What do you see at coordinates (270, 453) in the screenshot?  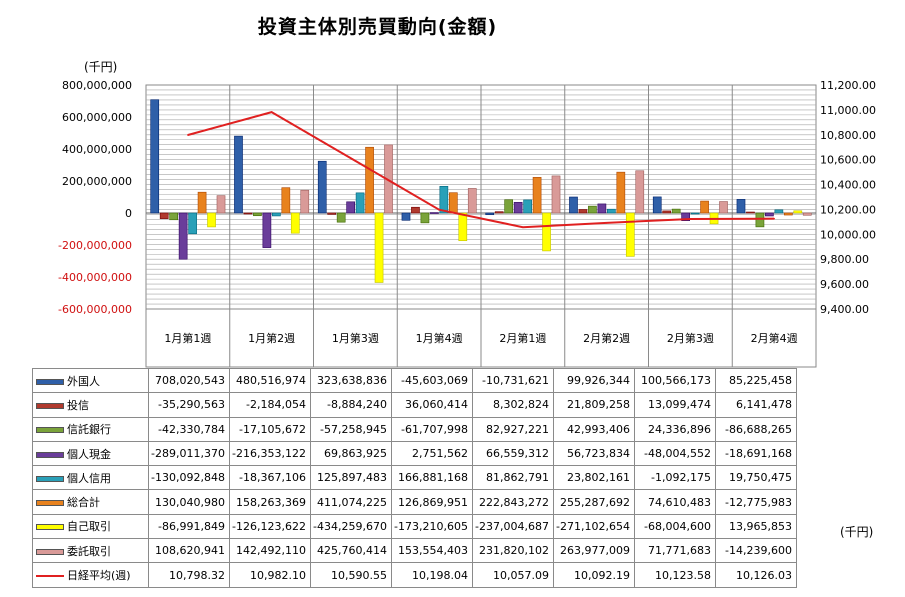 I see `table-cell: -216,353,122` at bounding box center [270, 453].